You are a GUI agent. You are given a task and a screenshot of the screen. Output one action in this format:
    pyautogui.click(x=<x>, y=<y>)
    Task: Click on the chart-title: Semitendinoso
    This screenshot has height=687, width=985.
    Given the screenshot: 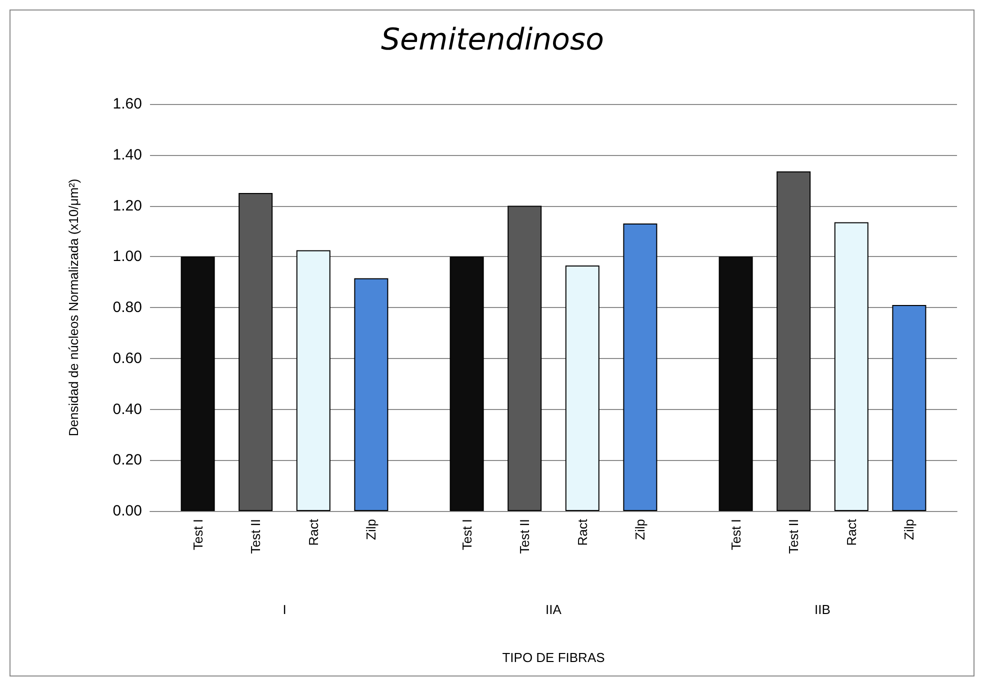 What is the action you would take?
    pyautogui.click(x=492, y=40)
    